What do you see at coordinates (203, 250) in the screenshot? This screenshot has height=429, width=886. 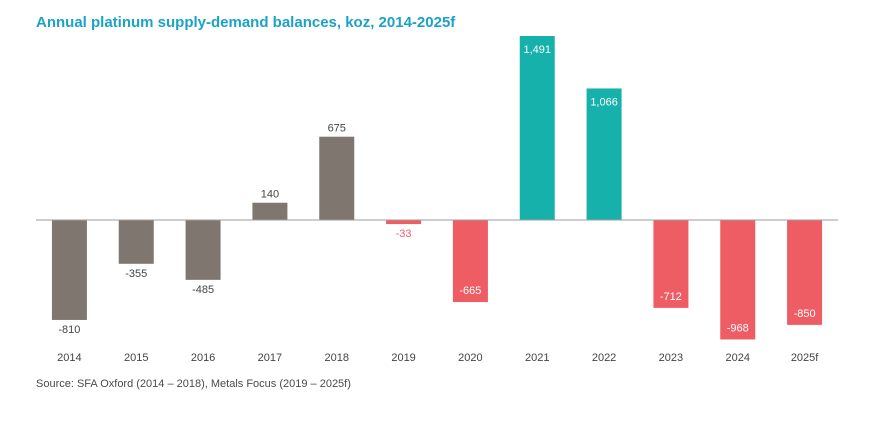 I see `bar-2016` at bounding box center [203, 250].